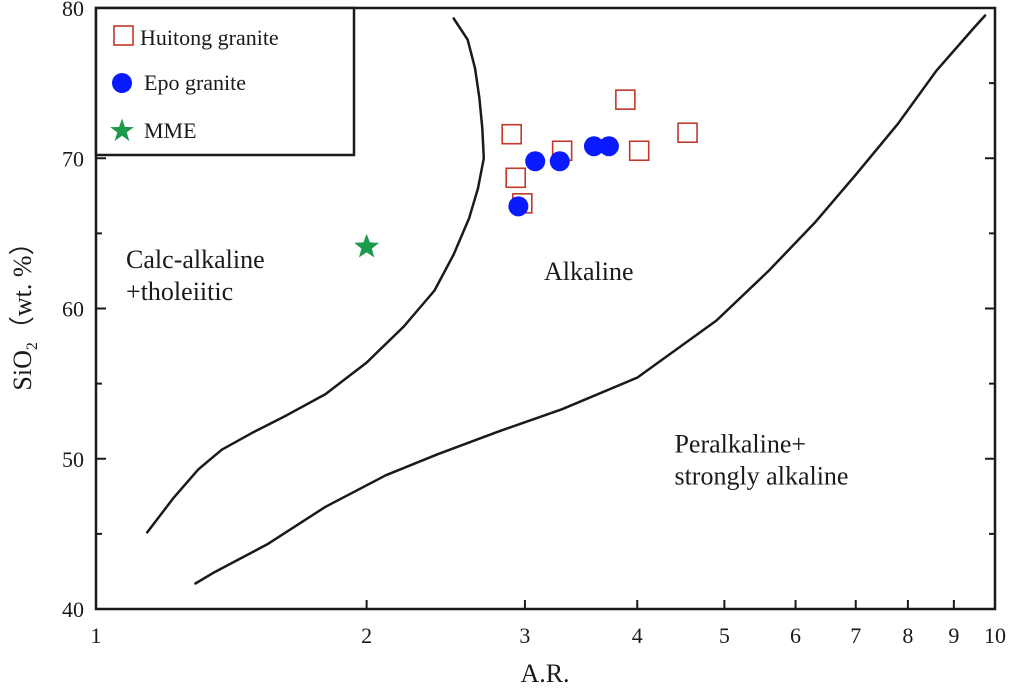 The image size is (1012, 689). I want to click on y-axis-title-units: （wt. %）, so click(22, 285).